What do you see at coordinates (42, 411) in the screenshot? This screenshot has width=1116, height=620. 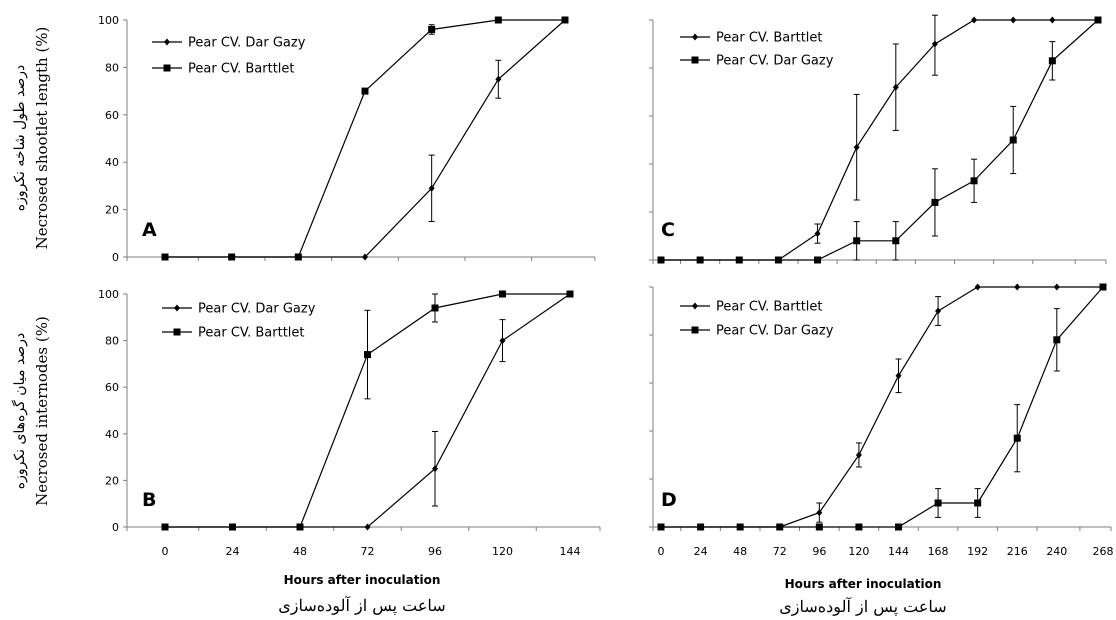 I see `y-axis-title-bottom: Necrosed internodes (%)` at bounding box center [42, 411].